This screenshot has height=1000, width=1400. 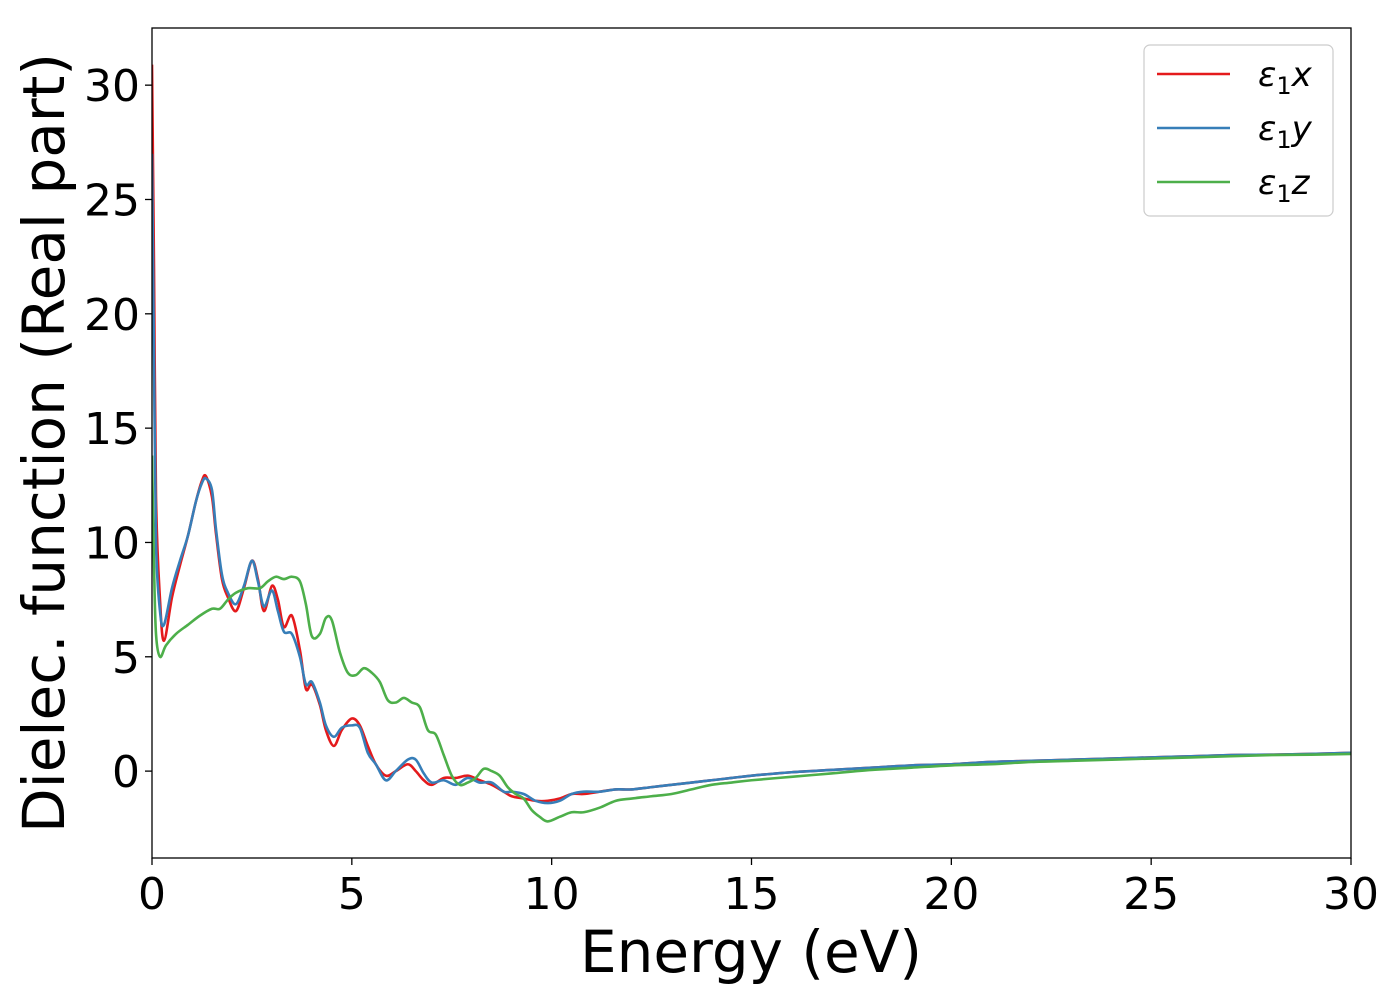 What do you see at coordinates (126, 658) in the screenshot?
I see `y-tick-label: 5` at bounding box center [126, 658].